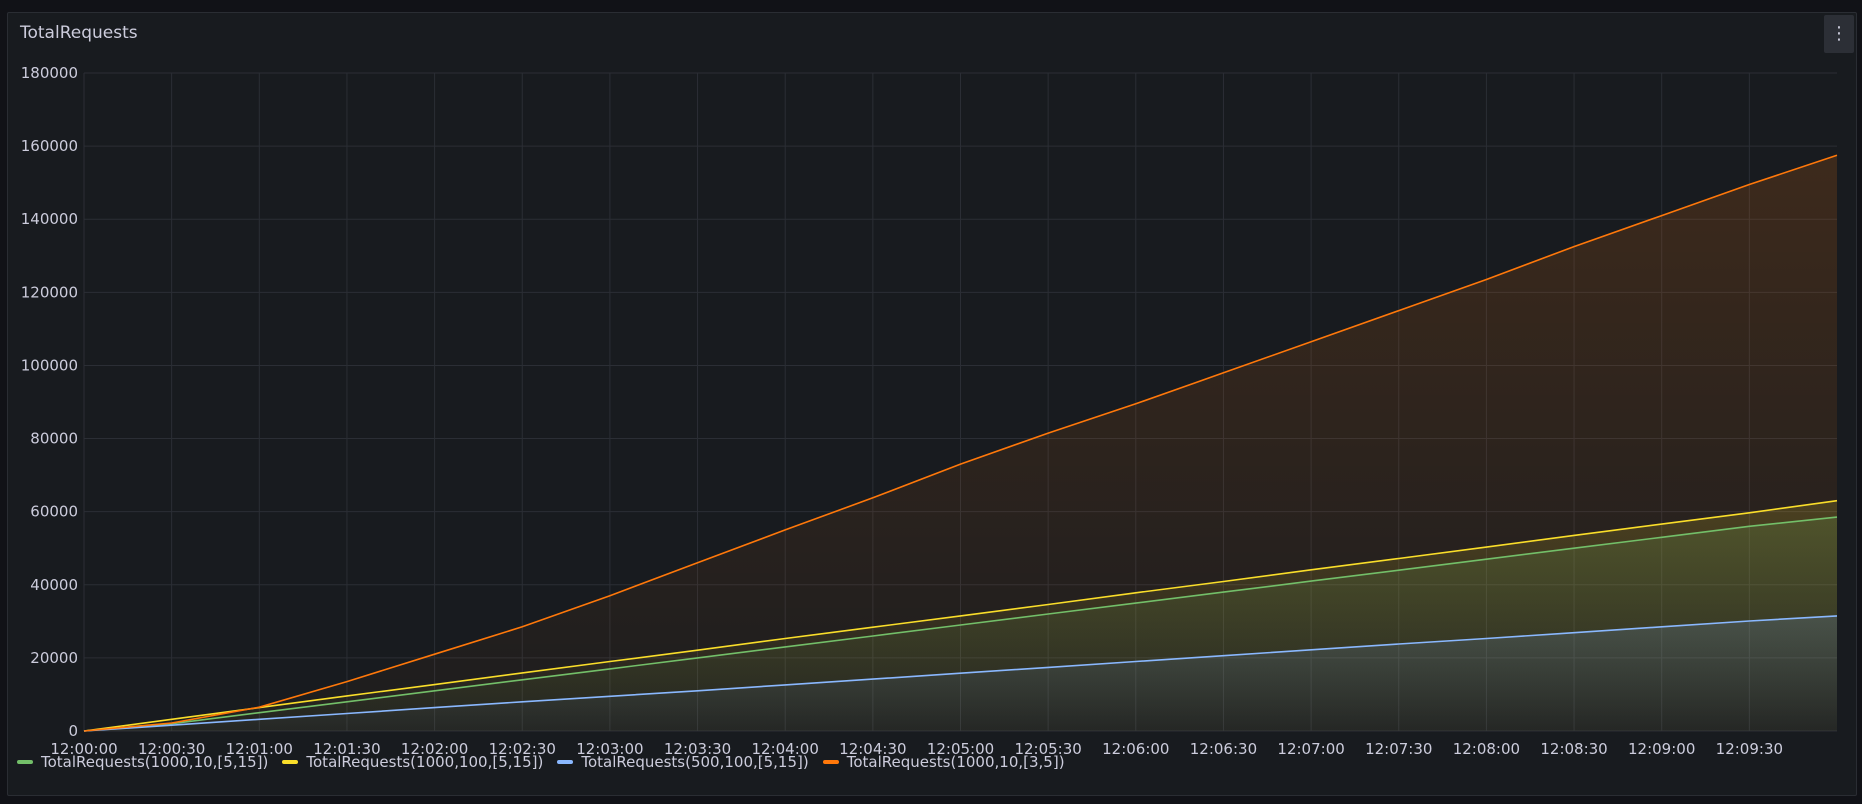 The width and height of the screenshot is (1862, 804). I want to click on panel-title: TotalRequests, so click(79, 33).